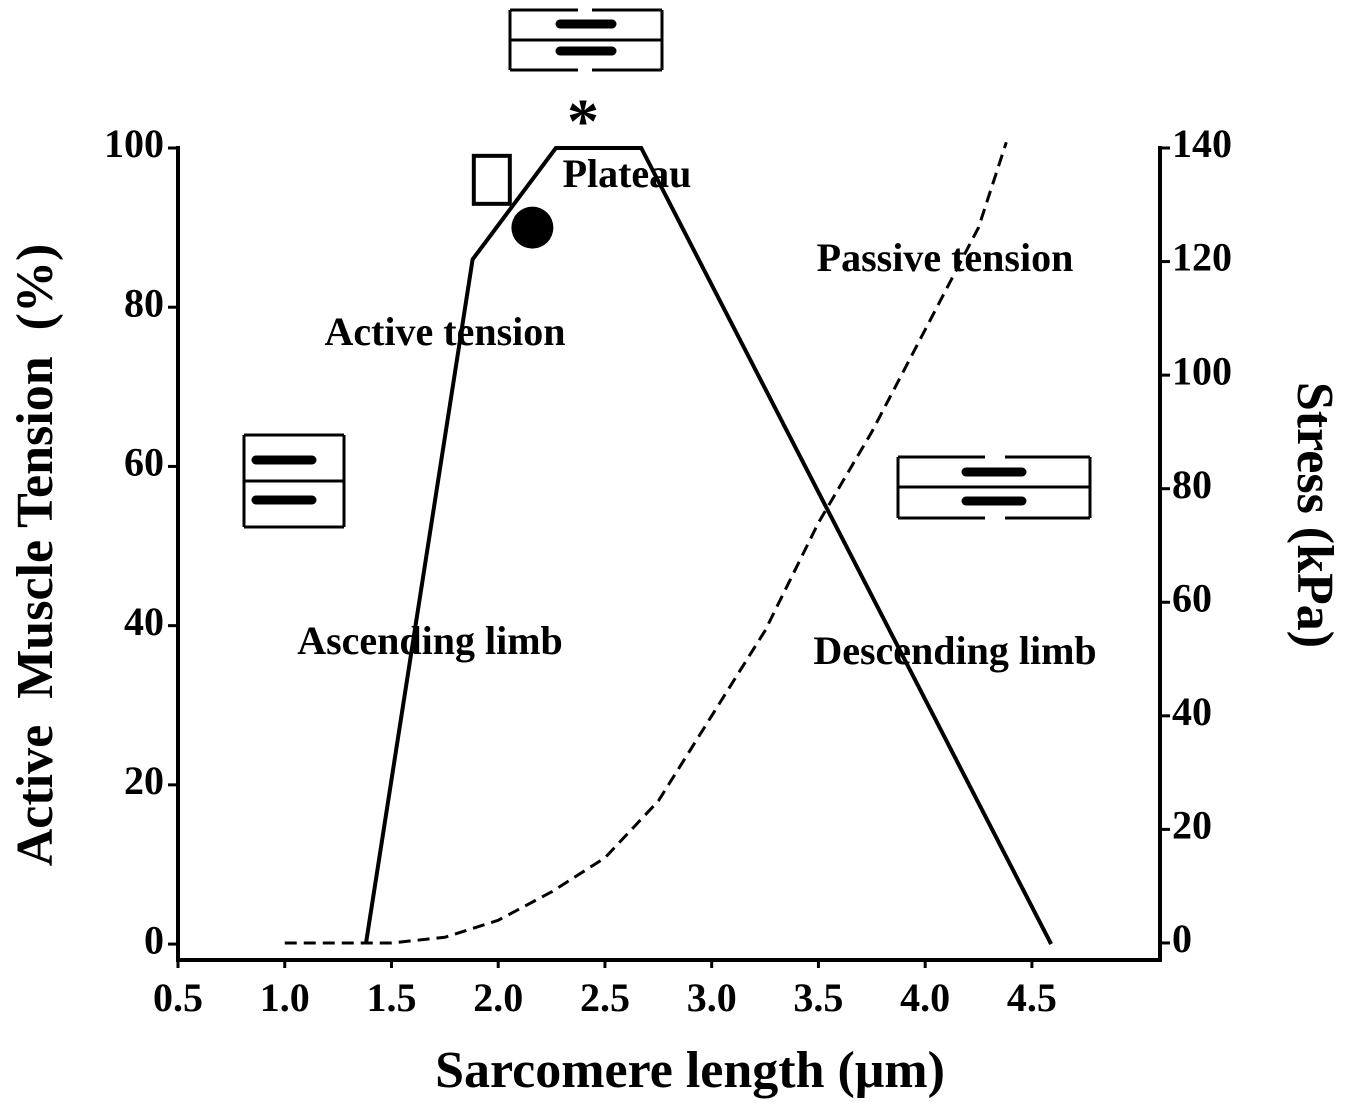 The width and height of the screenshot is (1352, 1112). I want to click on x-tick-label: 4.0, so click(925, 997).